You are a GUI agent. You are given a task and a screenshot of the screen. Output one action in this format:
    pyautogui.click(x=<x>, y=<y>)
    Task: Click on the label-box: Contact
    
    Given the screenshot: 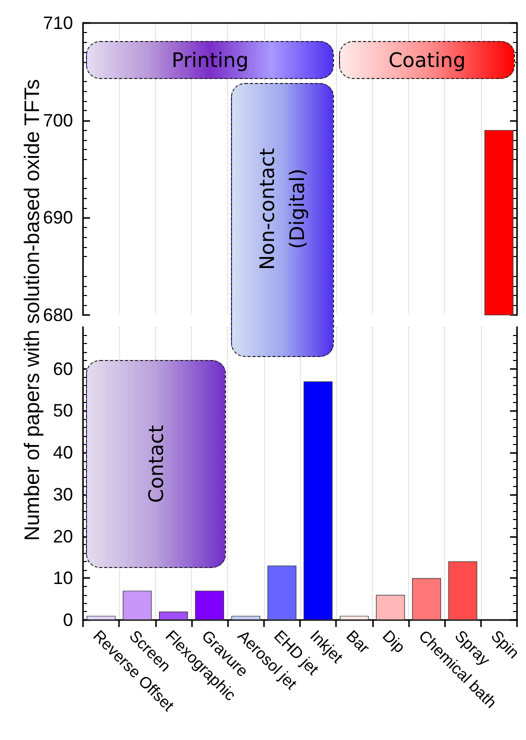 What is the action you would take?
    pyautogui.click(x=156, y=464)
    